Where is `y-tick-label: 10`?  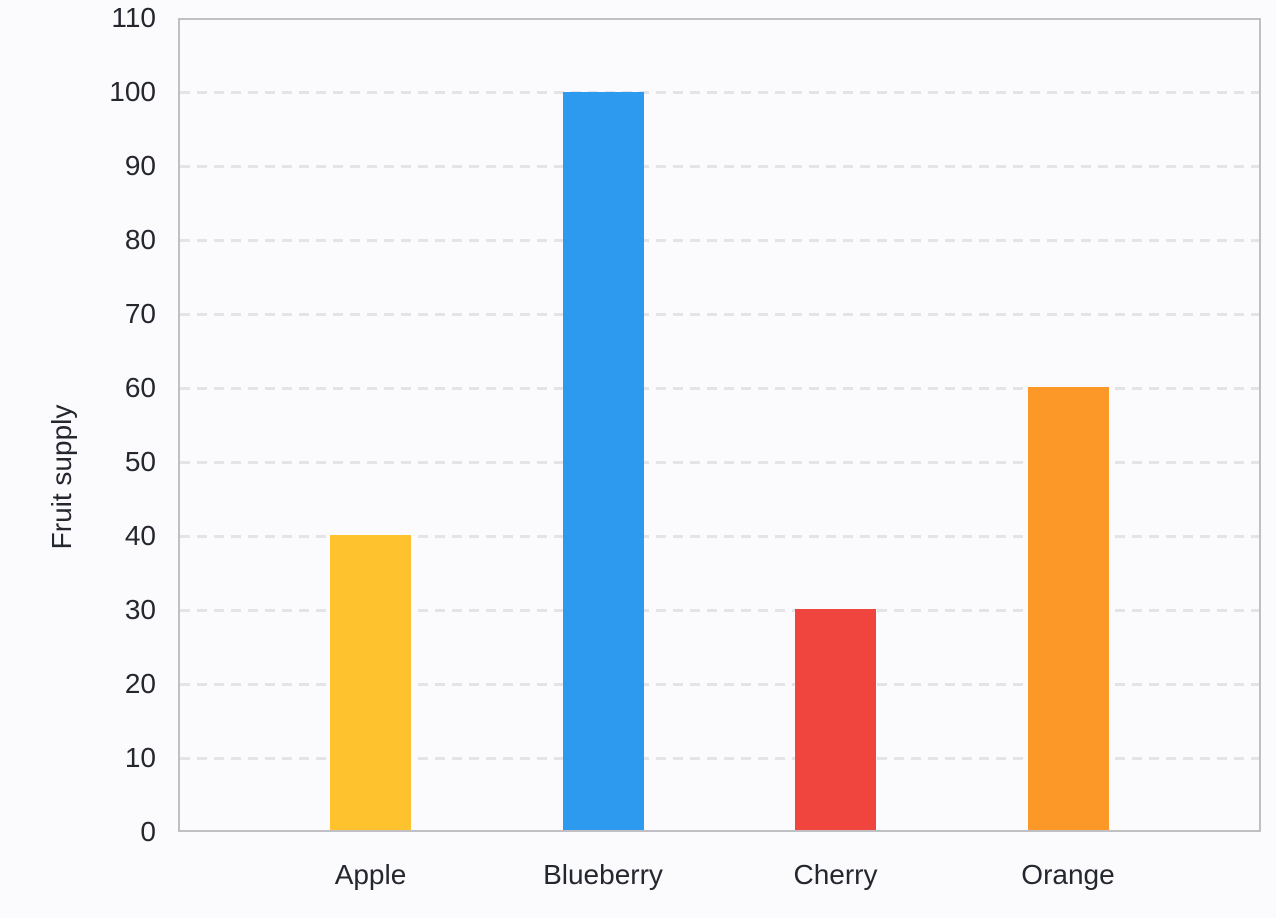 y-tick-label: 10 is located at coordinates (140, 757).